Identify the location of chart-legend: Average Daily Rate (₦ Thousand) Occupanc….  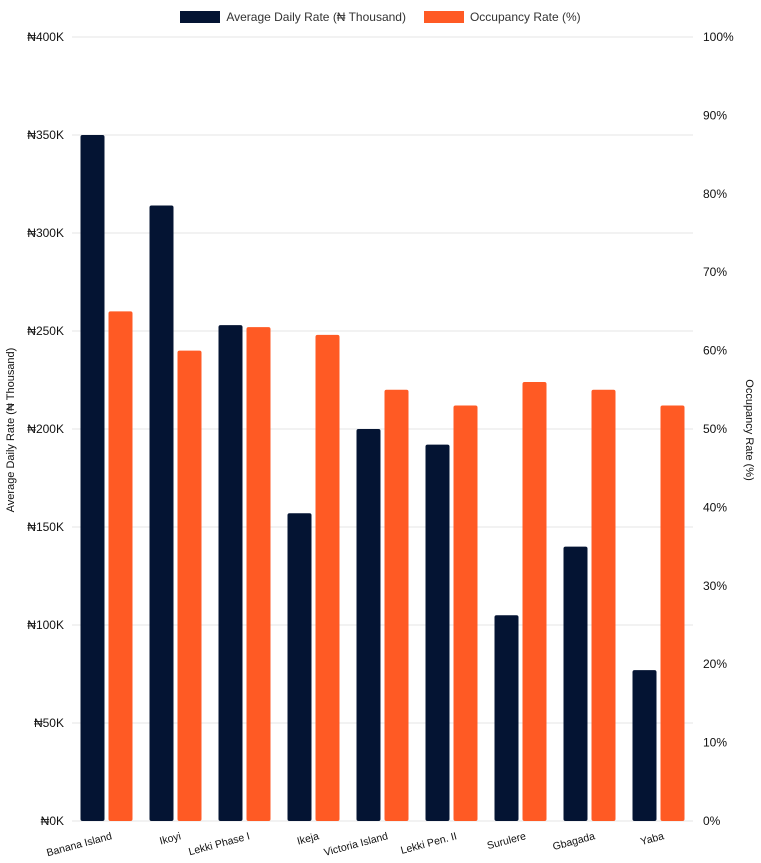
(380, 17).